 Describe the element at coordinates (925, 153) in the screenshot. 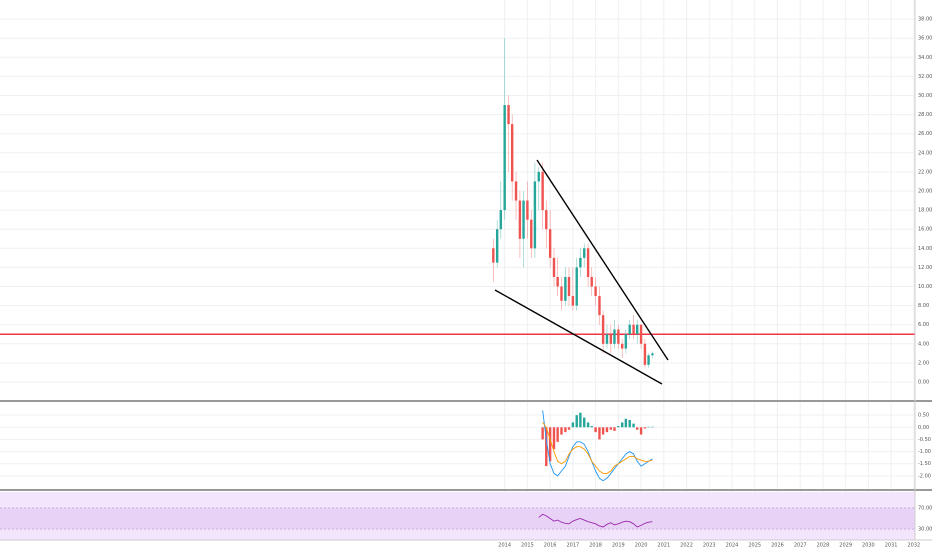

I see `y-tick-label: 24.00` at that location.